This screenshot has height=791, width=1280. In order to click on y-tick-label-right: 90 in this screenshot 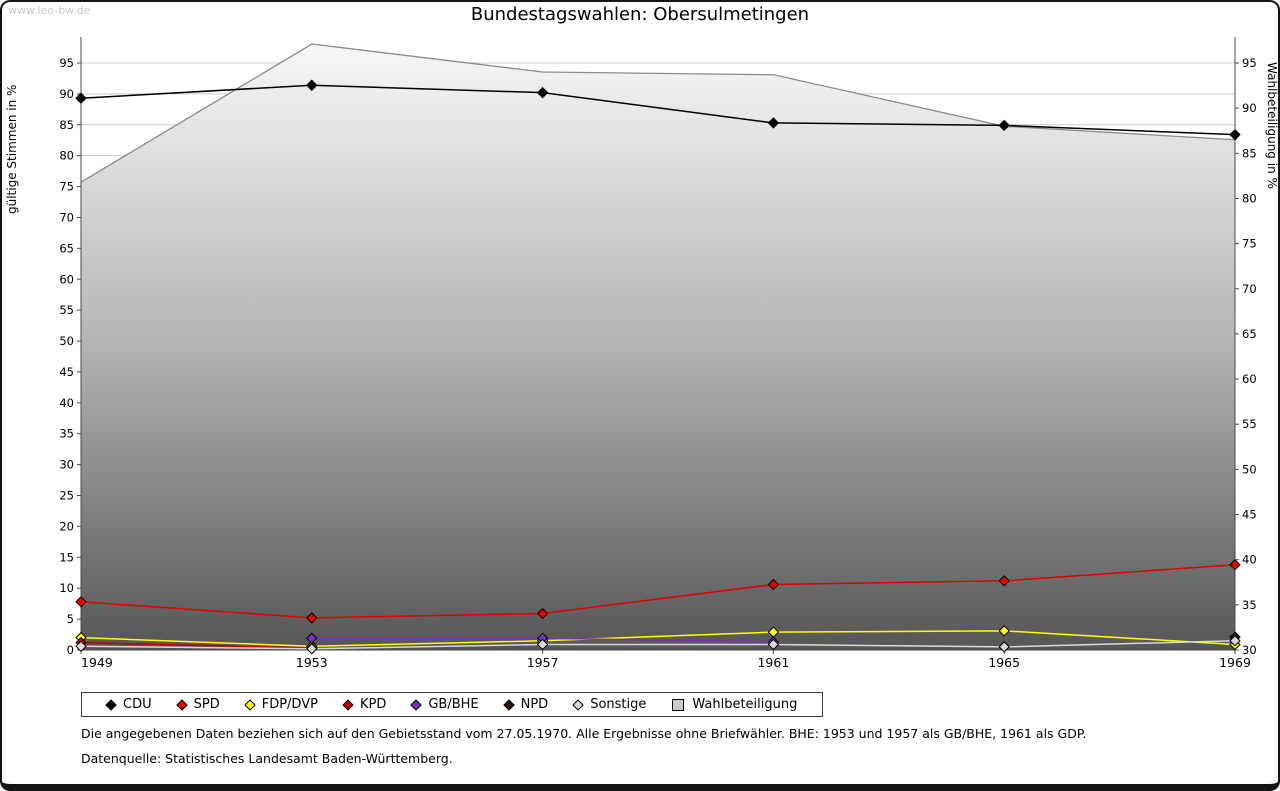, I will do `click(1249, 108)`.